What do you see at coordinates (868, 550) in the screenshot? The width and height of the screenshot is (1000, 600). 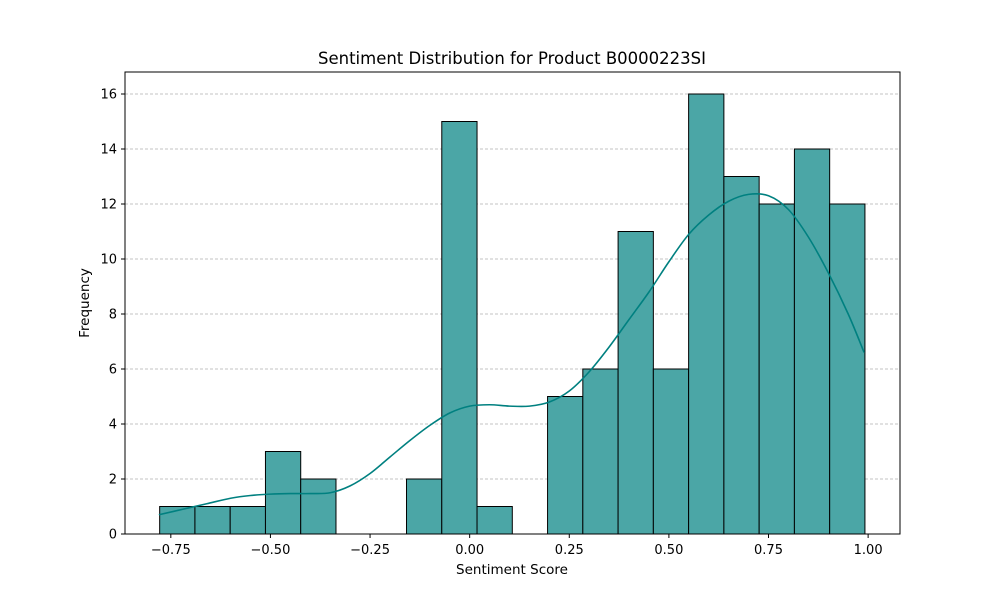 I see `x-tick-label: 1.00` at bounding box center [868, 550].